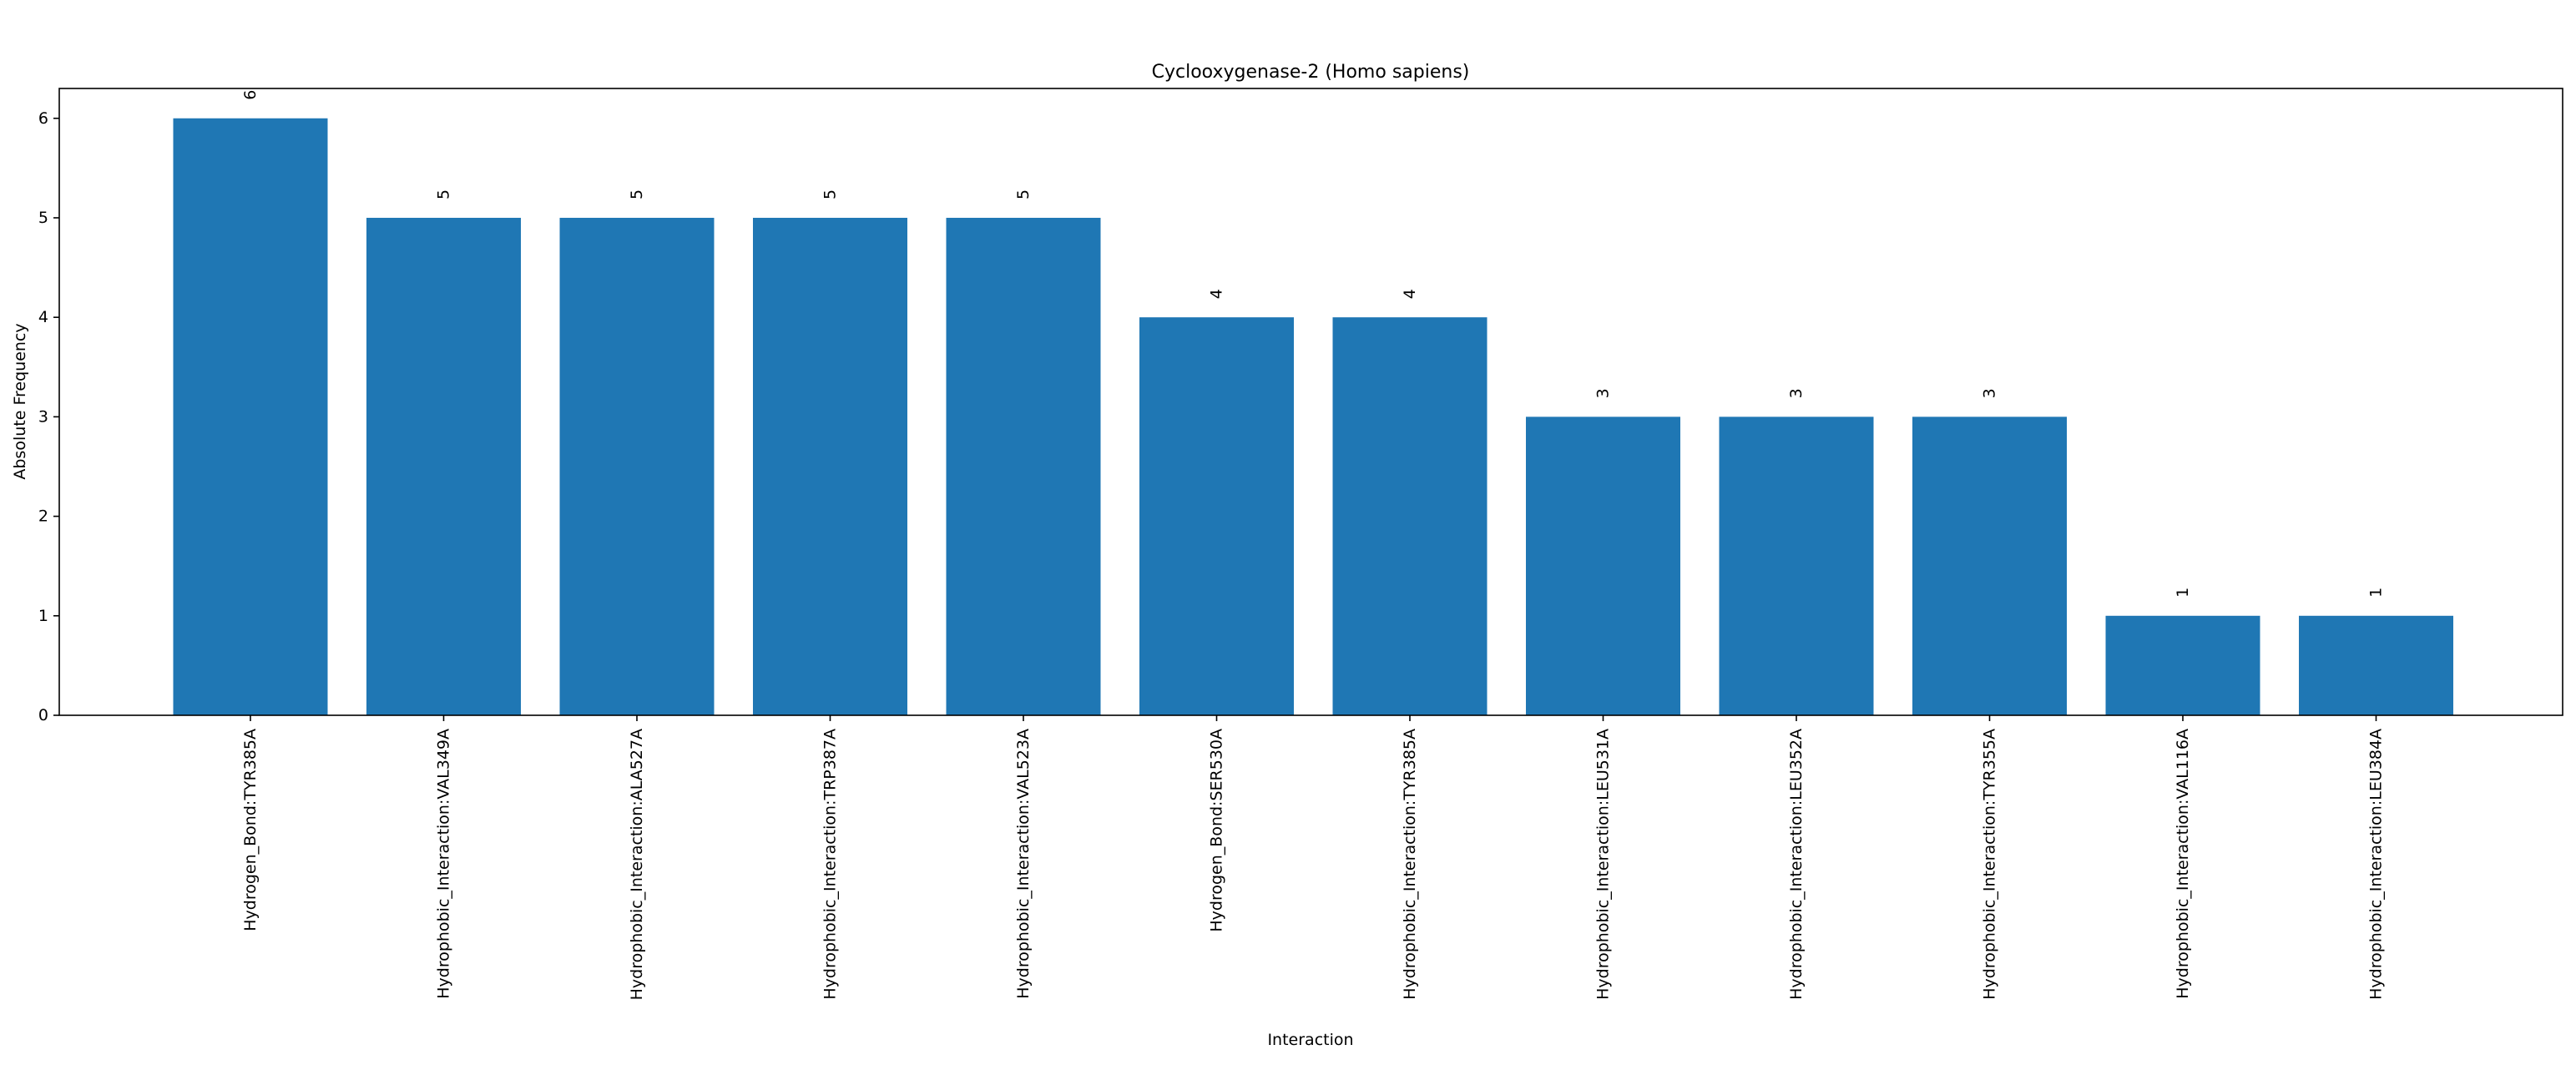 The width and height of the screenshot is (2576, 1065). What do you see at coordinates (20, 401) in the screenshot?
I see `y-axis-label: Absolute Frequency` at bounding box center [20, 401].